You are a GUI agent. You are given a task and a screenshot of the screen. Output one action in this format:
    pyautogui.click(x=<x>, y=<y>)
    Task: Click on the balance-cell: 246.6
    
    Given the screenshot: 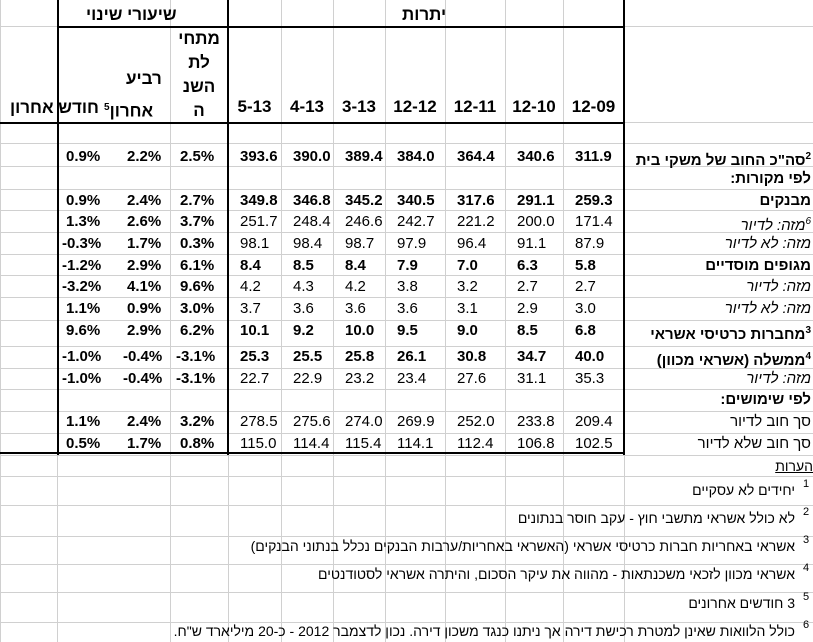 What is the action you would take?
    pyautogui.click(x=364, y=221)
    